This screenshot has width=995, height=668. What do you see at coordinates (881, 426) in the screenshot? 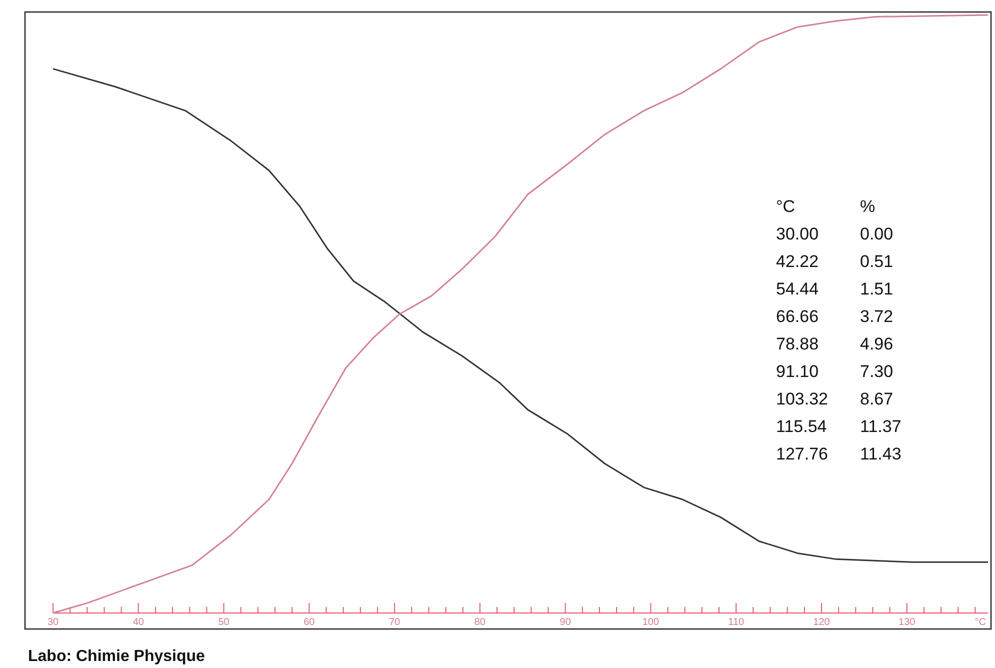
I see `annotation: 11.37` at bounding box center [881, 426].